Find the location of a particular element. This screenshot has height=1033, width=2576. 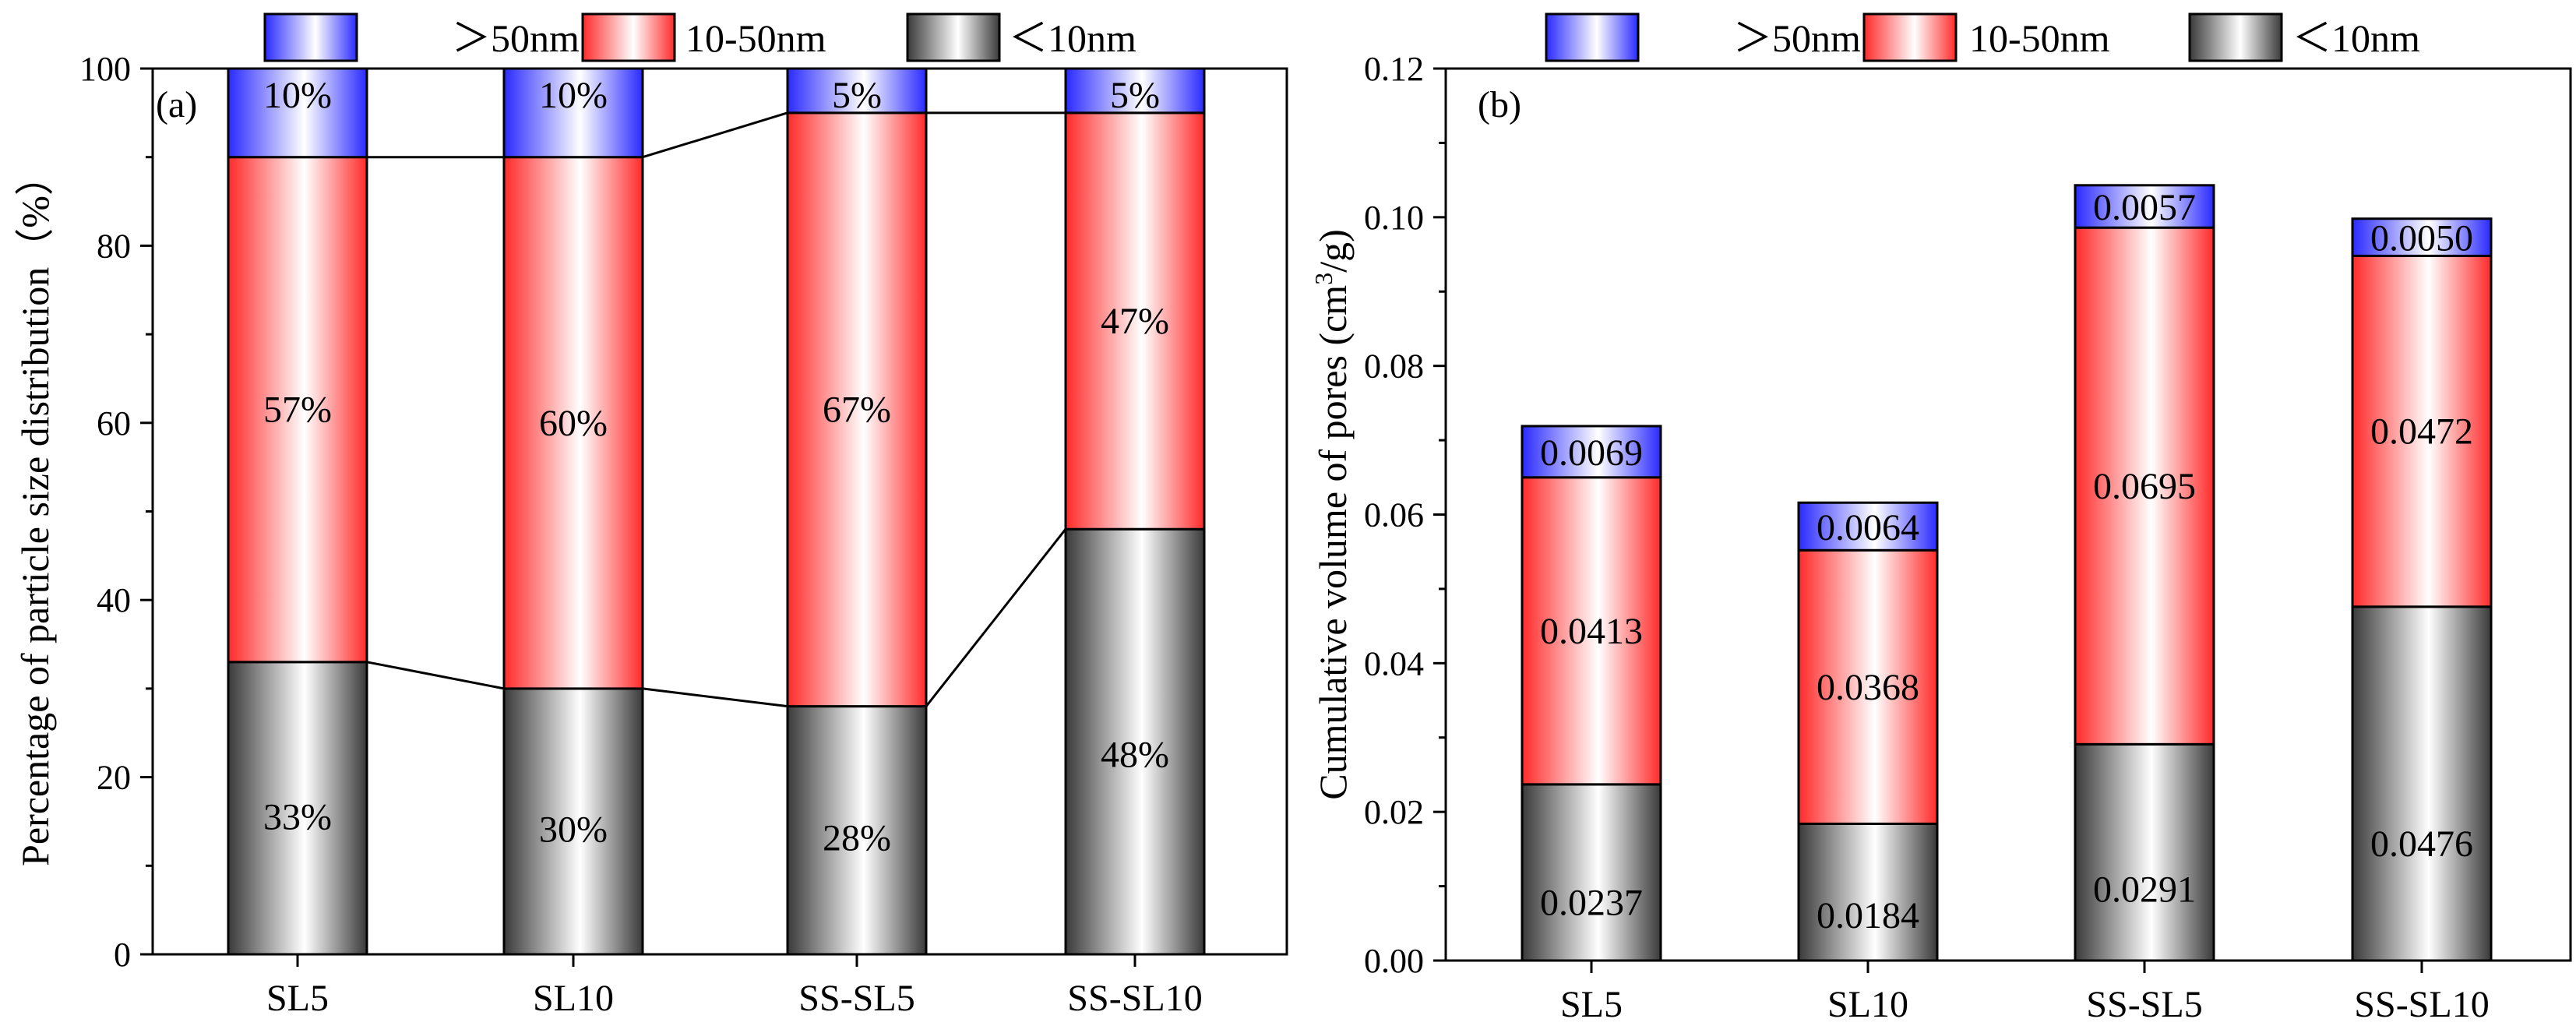

y-tick-label: 0 is located at coordinates (122, 955).